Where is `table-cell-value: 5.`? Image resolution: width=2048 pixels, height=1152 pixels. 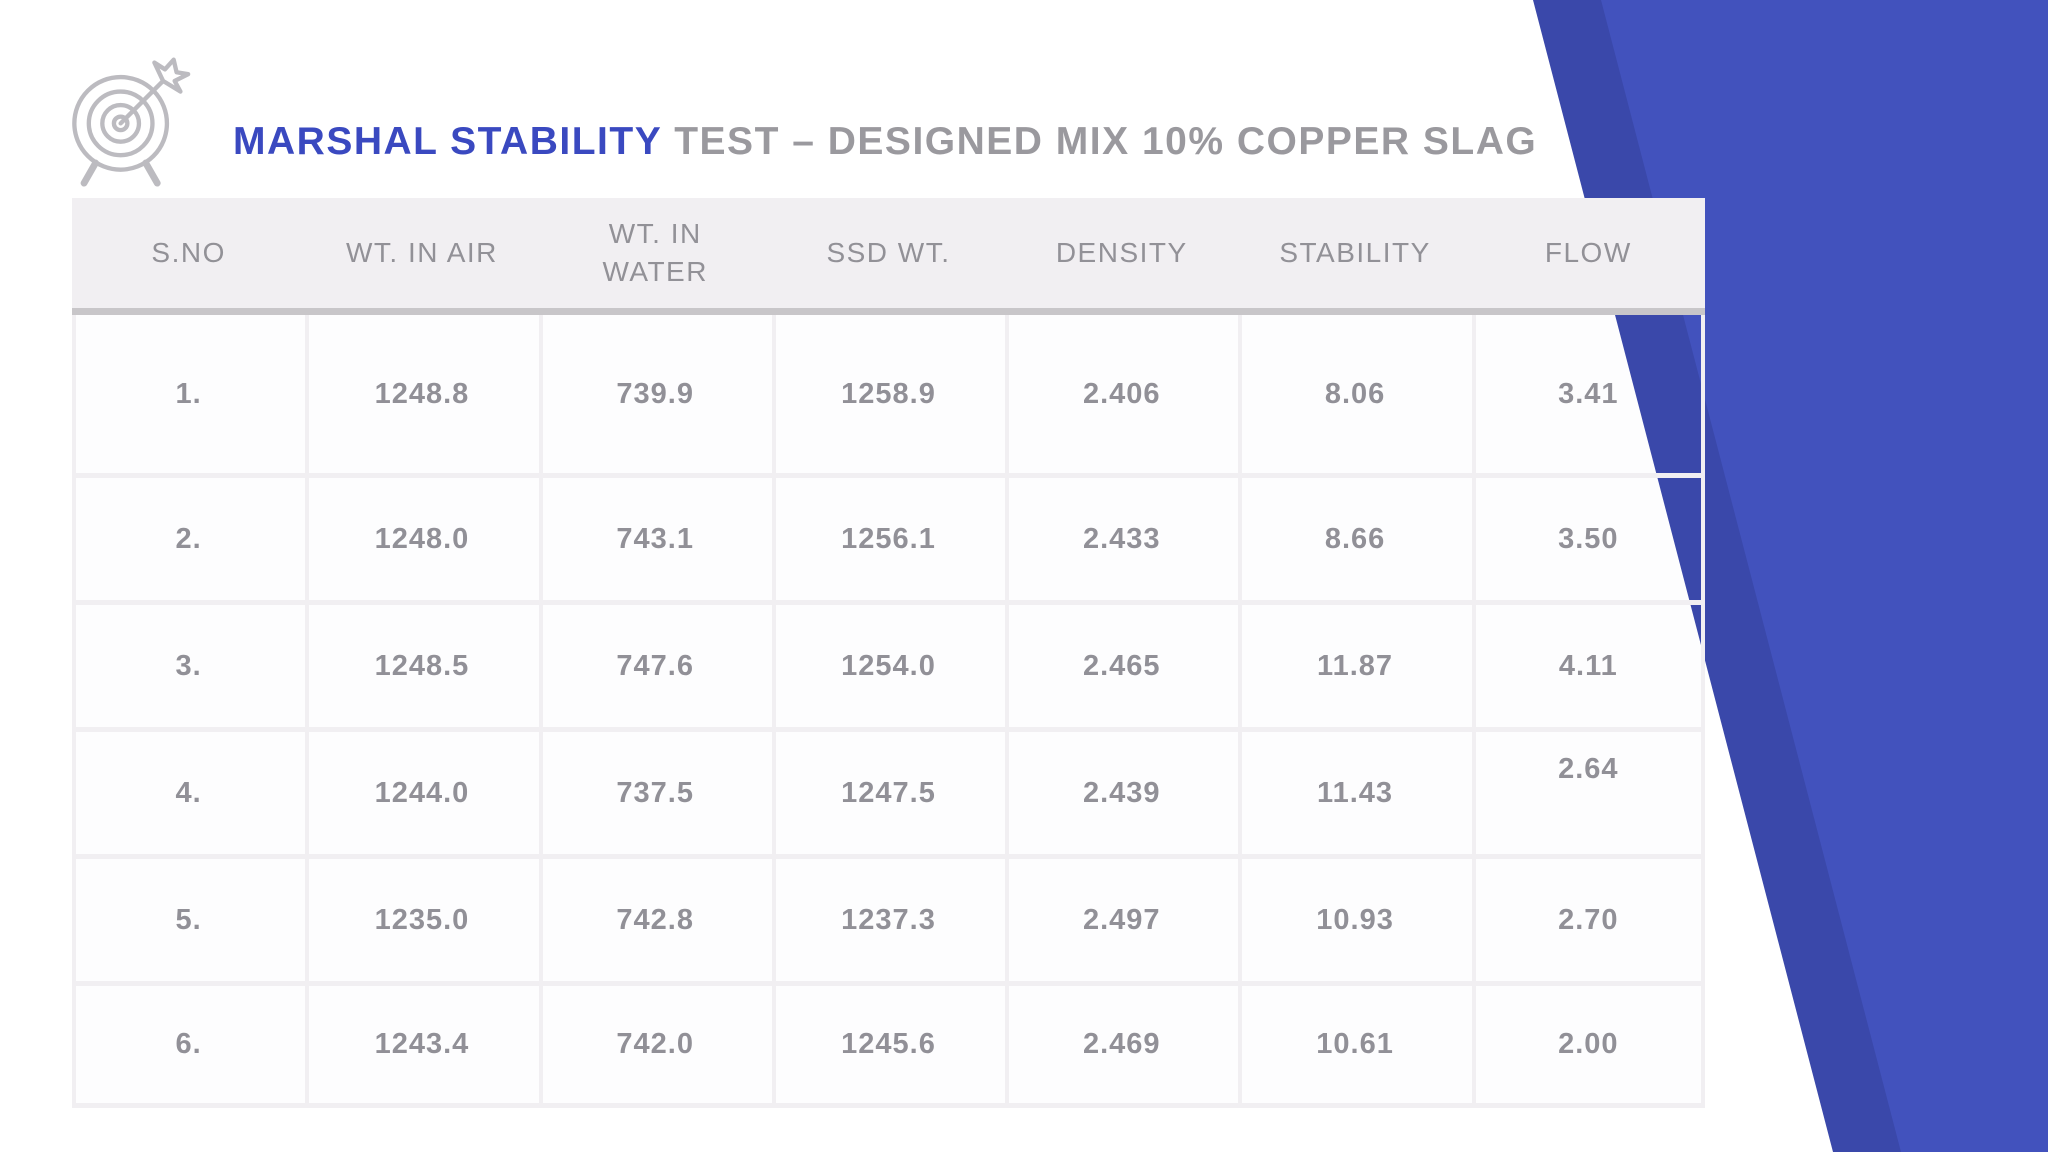
table-cell-value: 5. is located at coordinates (188, 919).